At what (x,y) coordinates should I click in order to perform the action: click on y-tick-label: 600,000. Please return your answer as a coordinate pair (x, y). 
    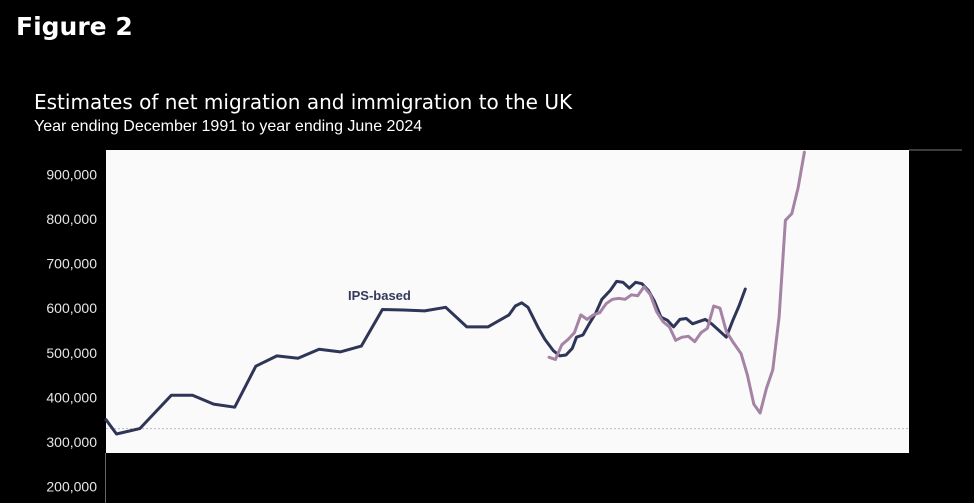
    Looking at the image, I should click on (71, 308).